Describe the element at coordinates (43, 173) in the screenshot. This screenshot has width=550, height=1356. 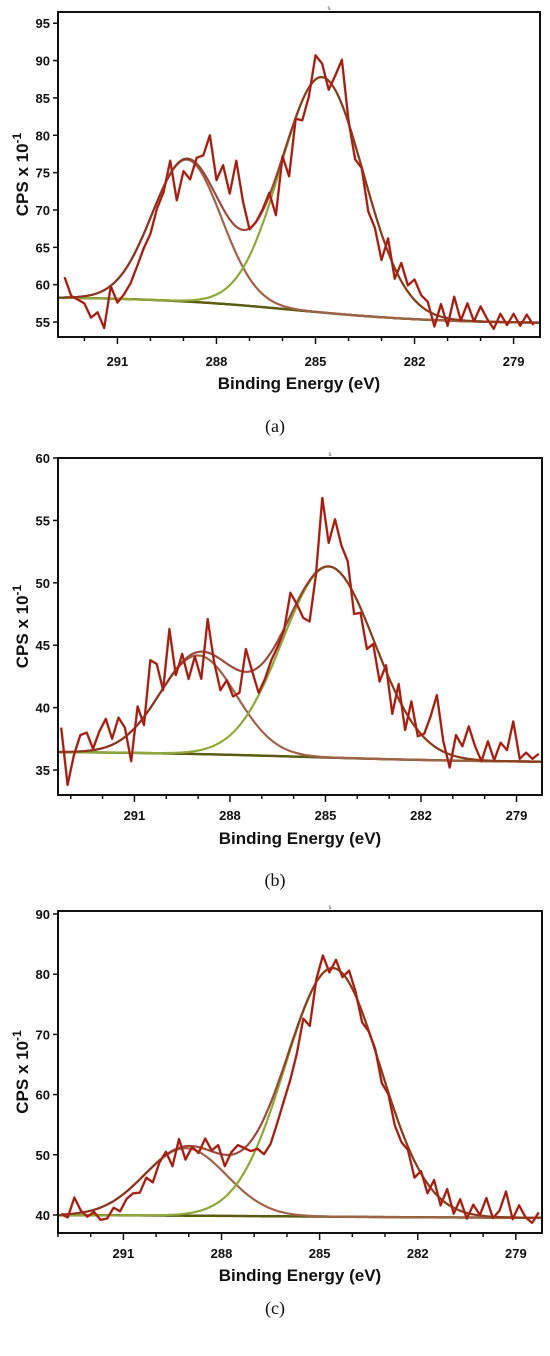
I see `y-tick-label: 75` at that location.